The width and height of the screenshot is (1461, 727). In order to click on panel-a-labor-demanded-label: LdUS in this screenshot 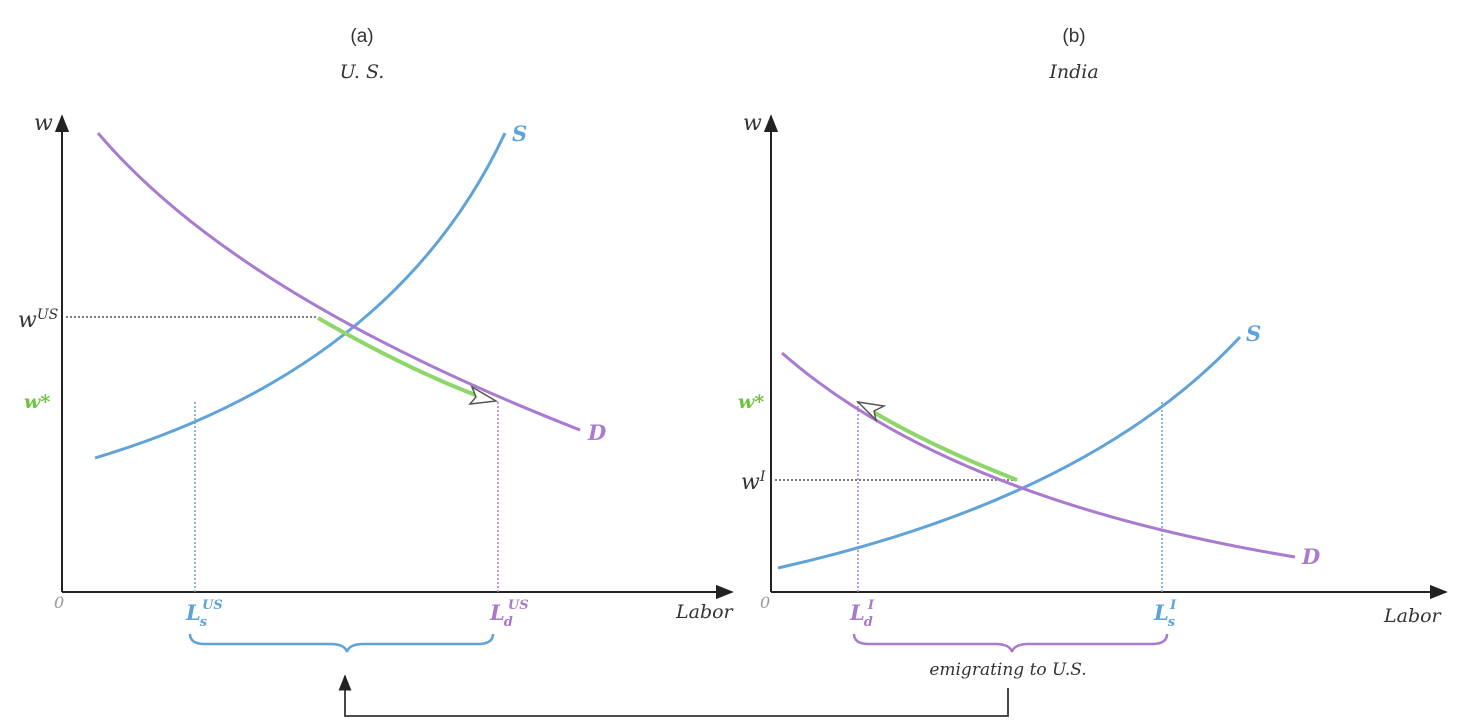, I will do `click(509, 614)`.